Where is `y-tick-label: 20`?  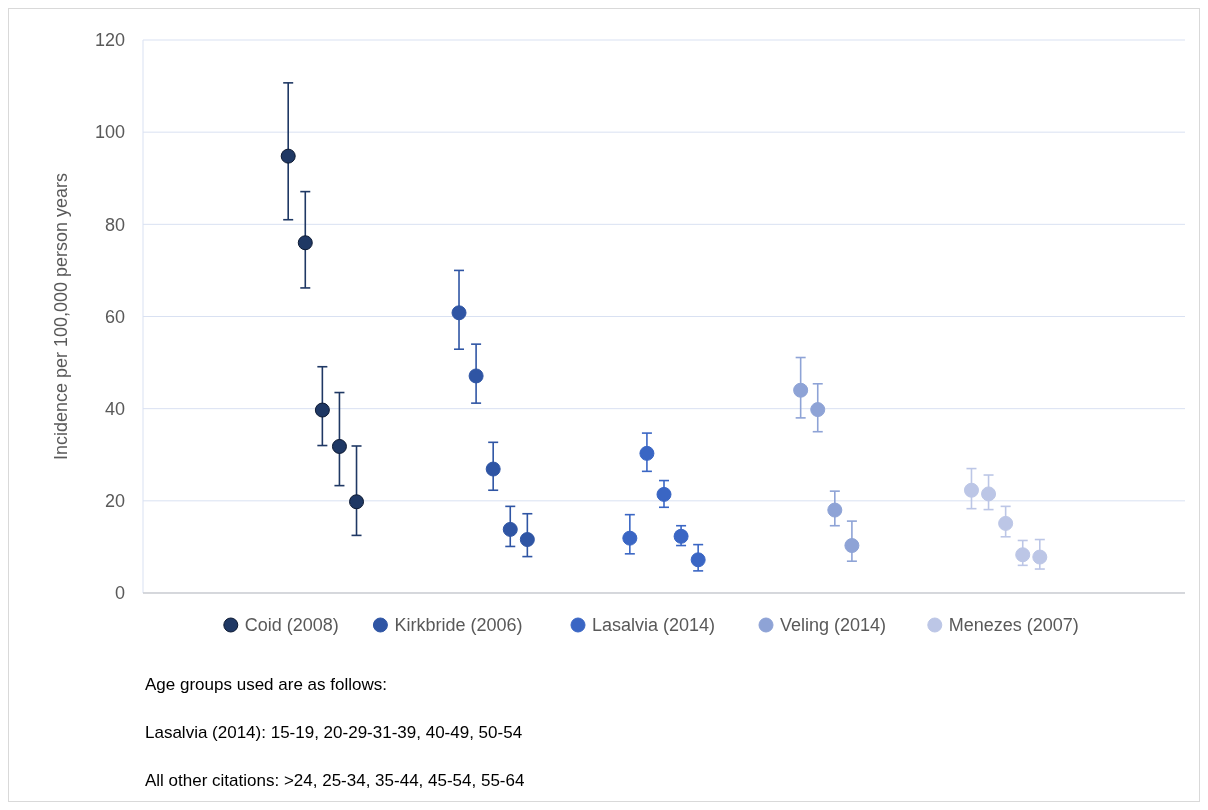 y-tick-label: 20 is located at coordinates (114, 501).